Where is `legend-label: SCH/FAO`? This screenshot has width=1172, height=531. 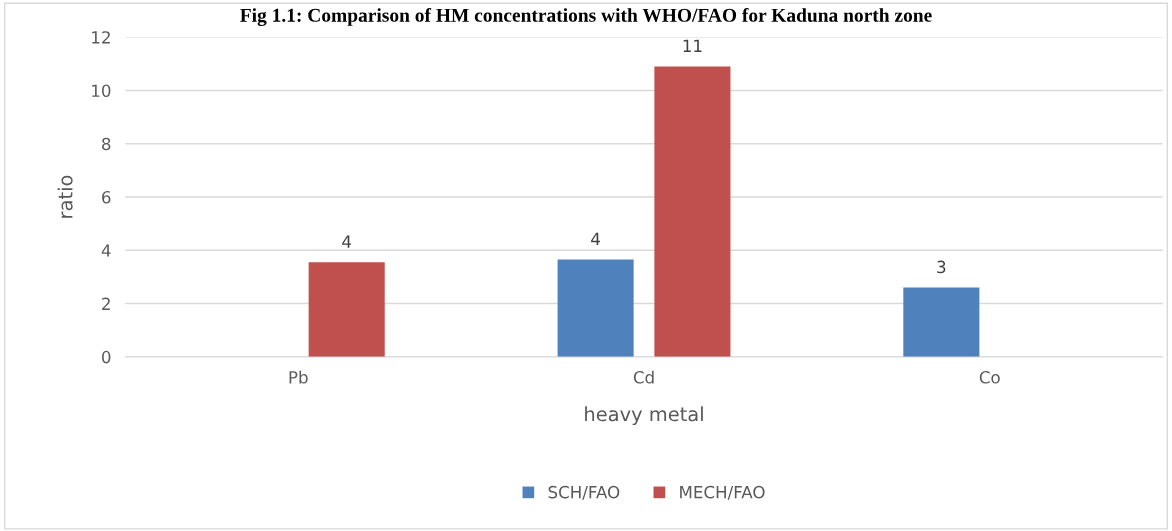
legend-label: SCH/FAO is located at coordinates (584, 492).